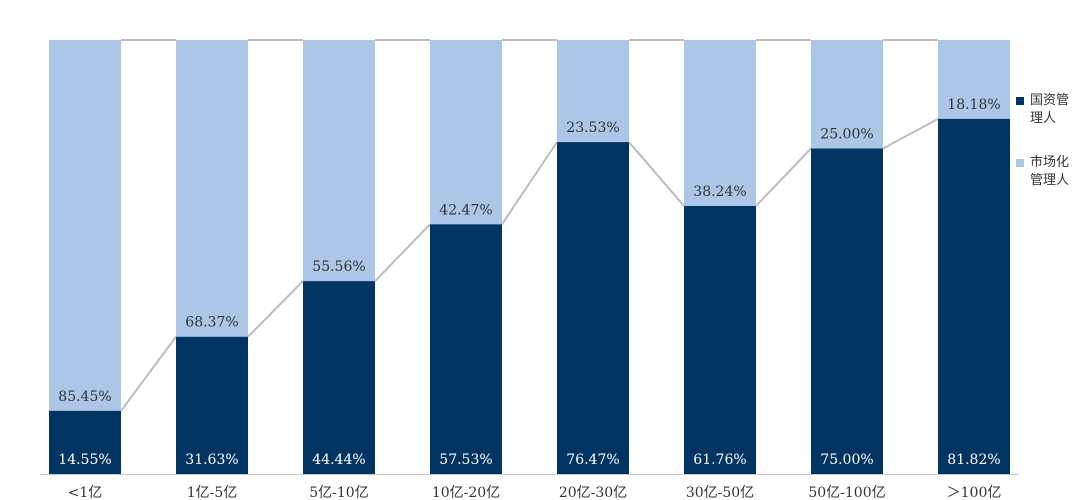 The width and height of the screenshot is (1080, 500). I want to click on data-label-state-owned-5: 61.76%, so click(719, 460).